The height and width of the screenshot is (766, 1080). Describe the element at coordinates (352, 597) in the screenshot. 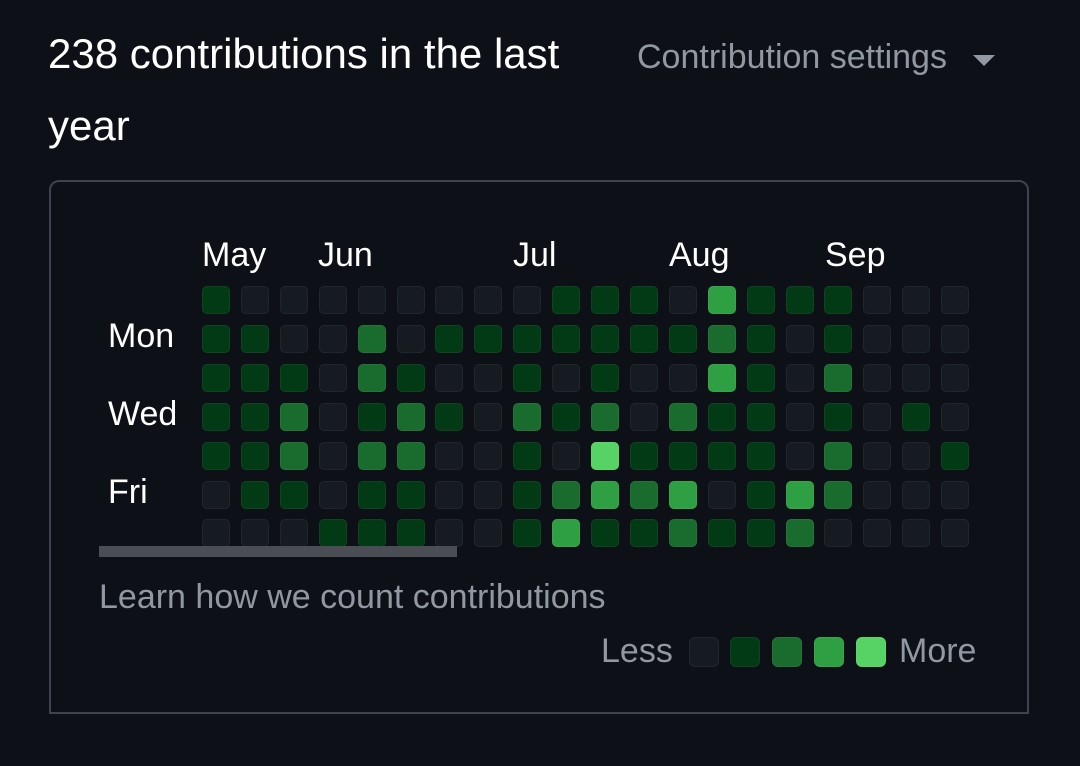

I see `learn-contributions-link: Learn how we count contributions` at that location.